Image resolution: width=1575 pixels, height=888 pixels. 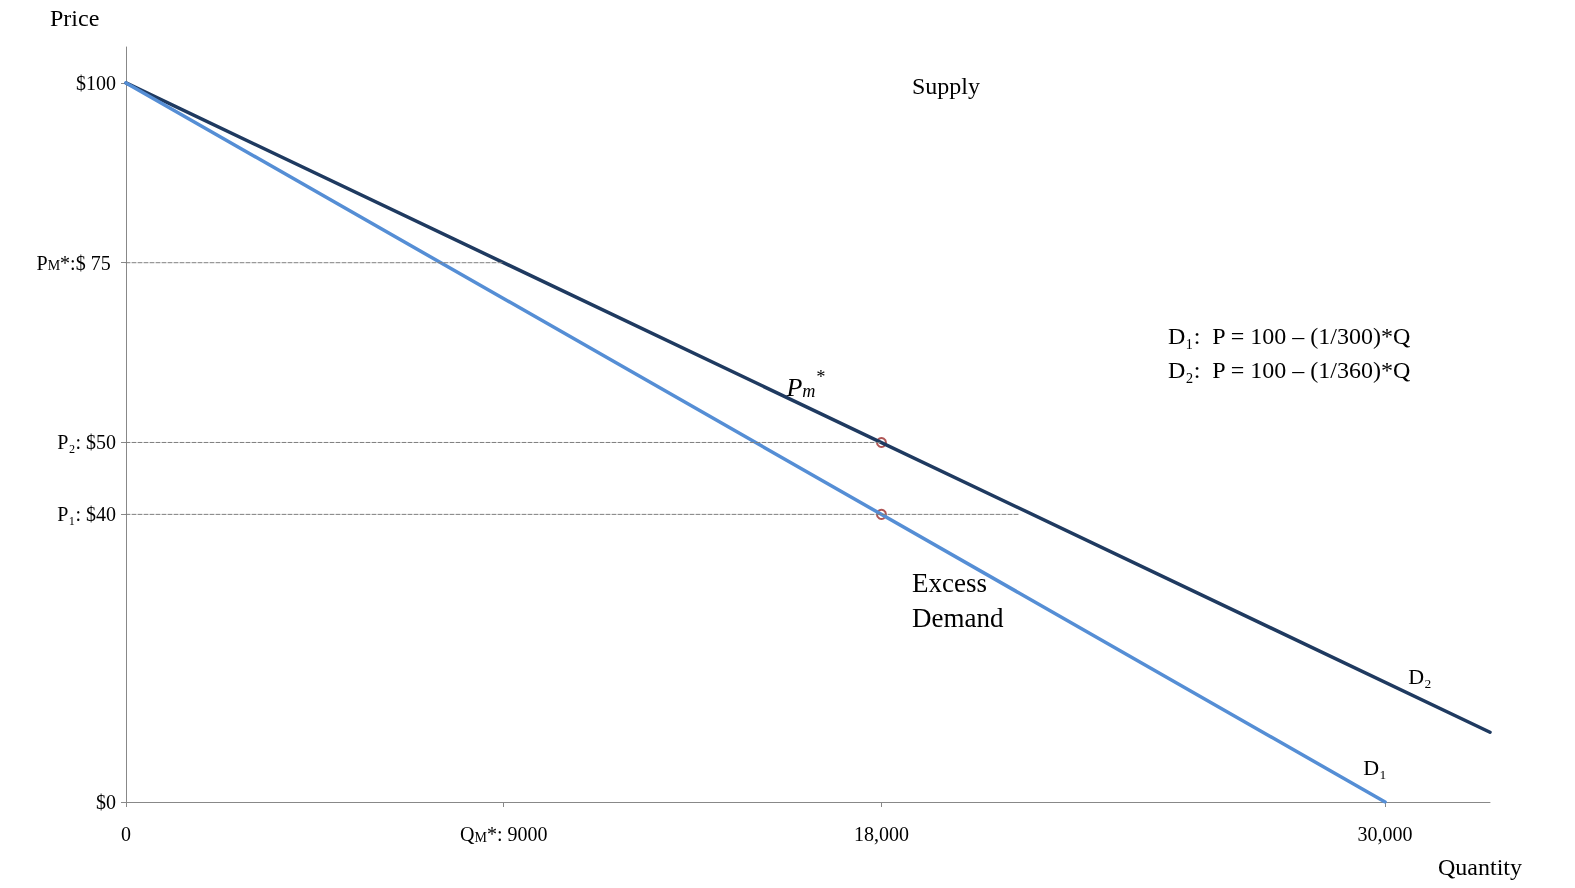 What do you see at coordinates (86, 442) in the screenshot?
I see `y-tick-label: P₂: $50` at bounding box center [86, 442].